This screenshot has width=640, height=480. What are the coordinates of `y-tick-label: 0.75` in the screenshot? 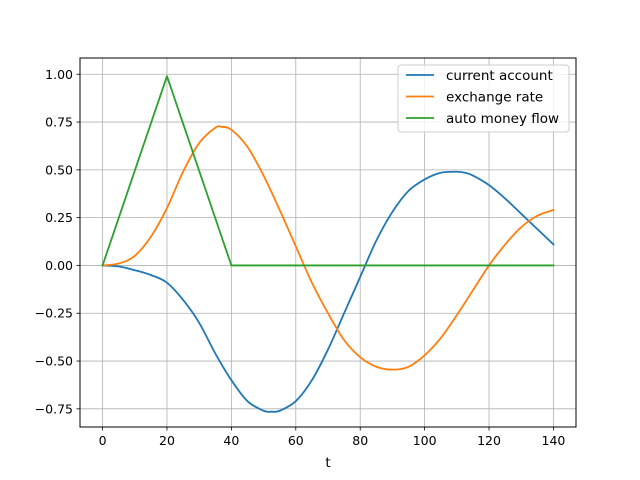 It's located at (59, 122).